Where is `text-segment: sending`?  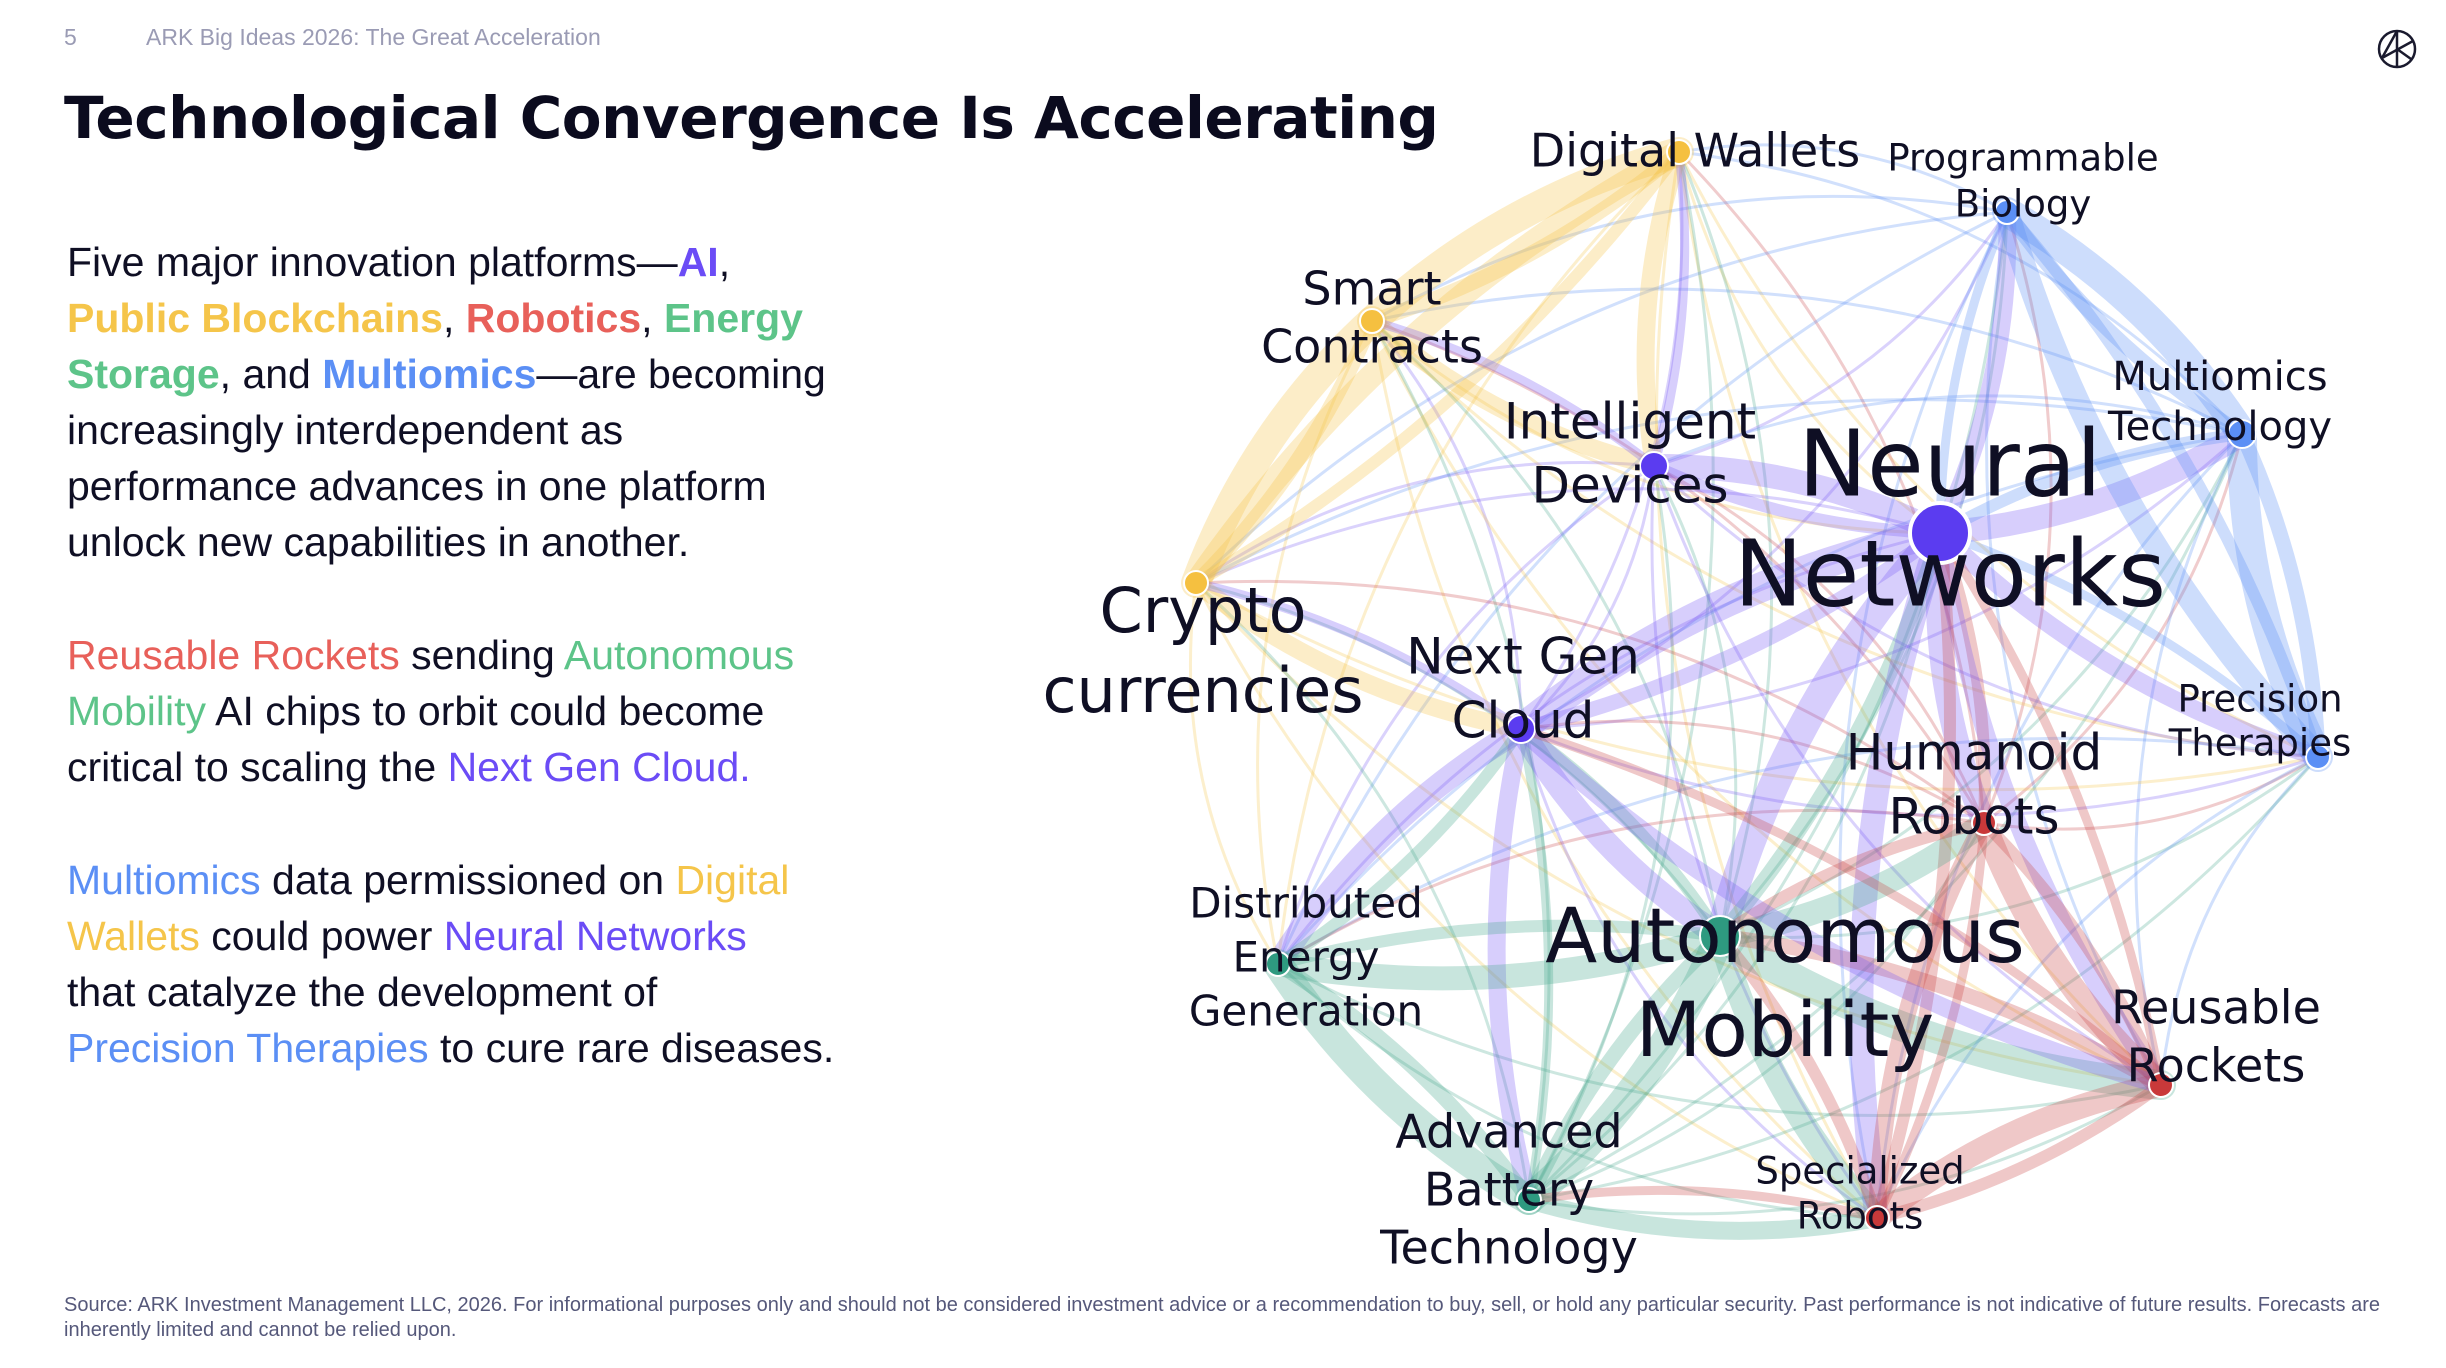 text-segment: sending is located at coordinates (481, 655).